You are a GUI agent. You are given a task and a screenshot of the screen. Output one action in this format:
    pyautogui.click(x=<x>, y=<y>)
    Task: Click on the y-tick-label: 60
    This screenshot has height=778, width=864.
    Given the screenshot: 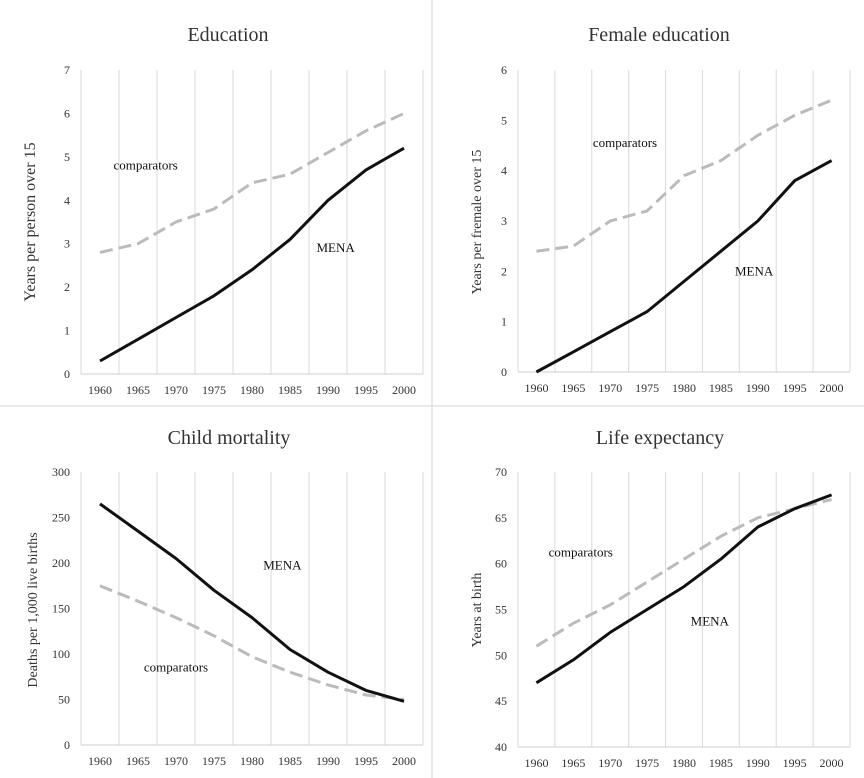 What is the action you would take?
    pyautogui.click(x=501, y=564)
    